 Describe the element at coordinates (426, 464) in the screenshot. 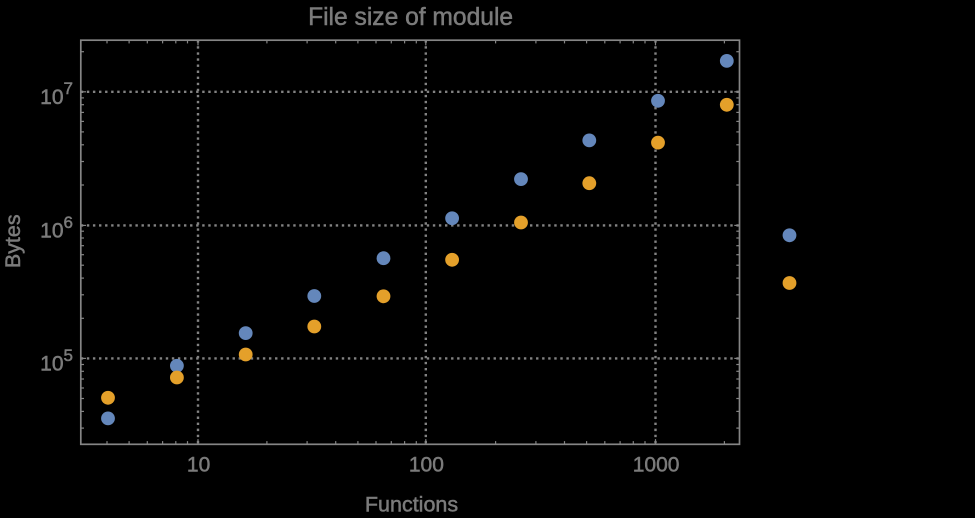

I see `svg-text: 100` at that location.